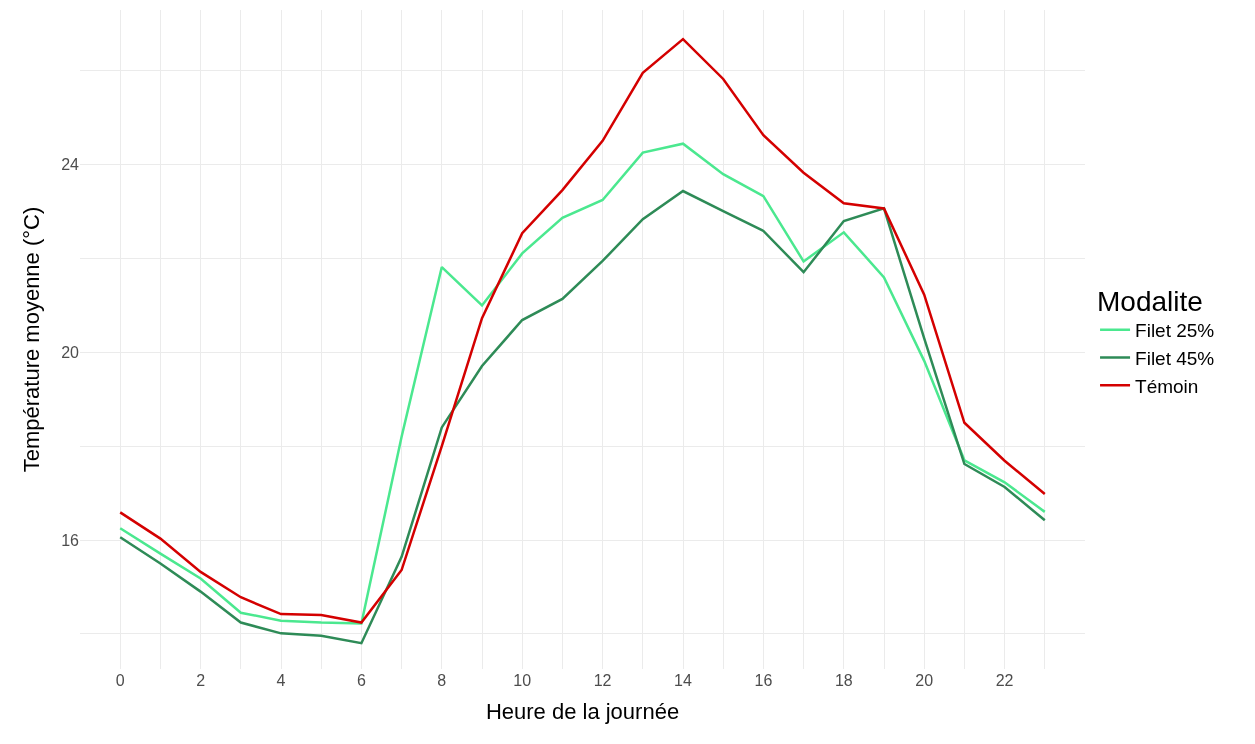  Describe the element at coordinates (31, 339) in the screenshot. I see `y-axis-title: Température moyenne (°C)` at that location.